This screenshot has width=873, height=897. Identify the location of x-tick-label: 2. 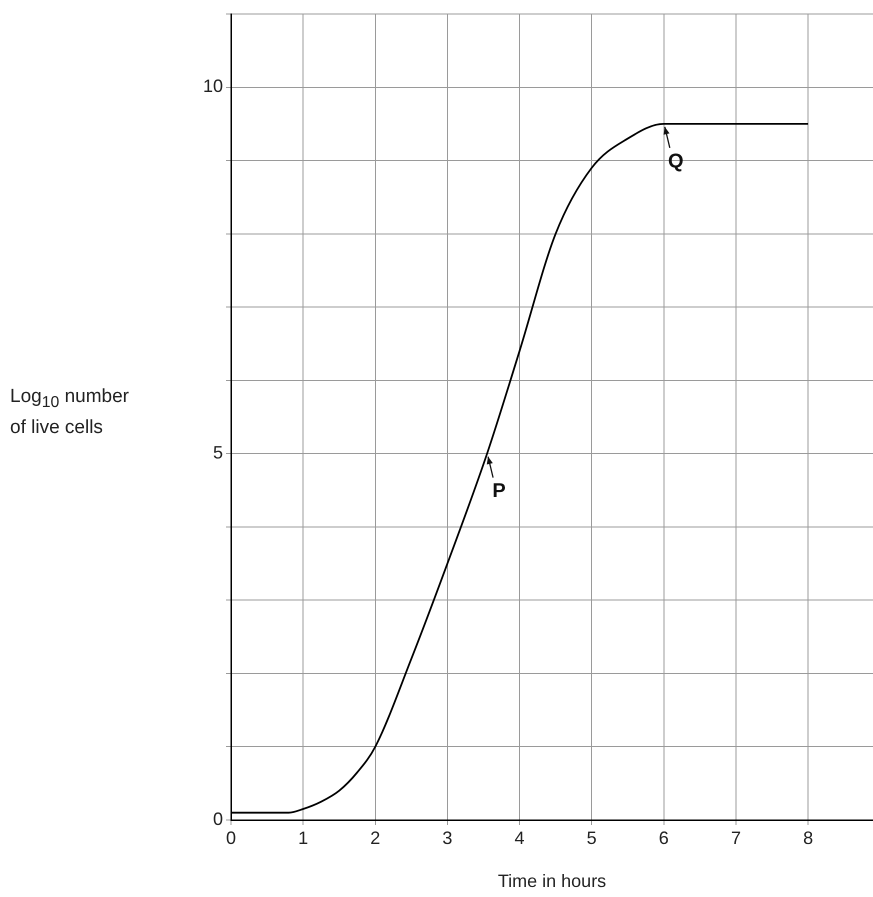
(375, 838).